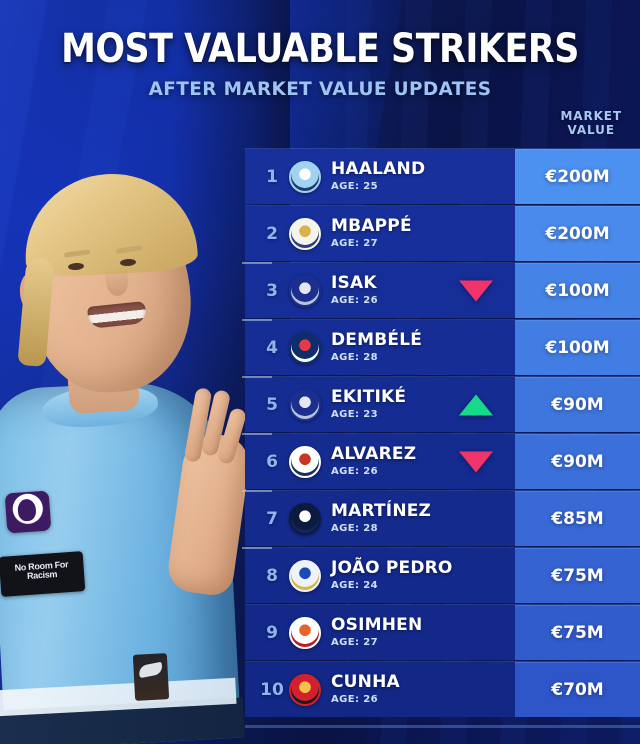  Describe the element at coordinates (272, 632) in the screenshot. I see `rank-number: 9` at that location.